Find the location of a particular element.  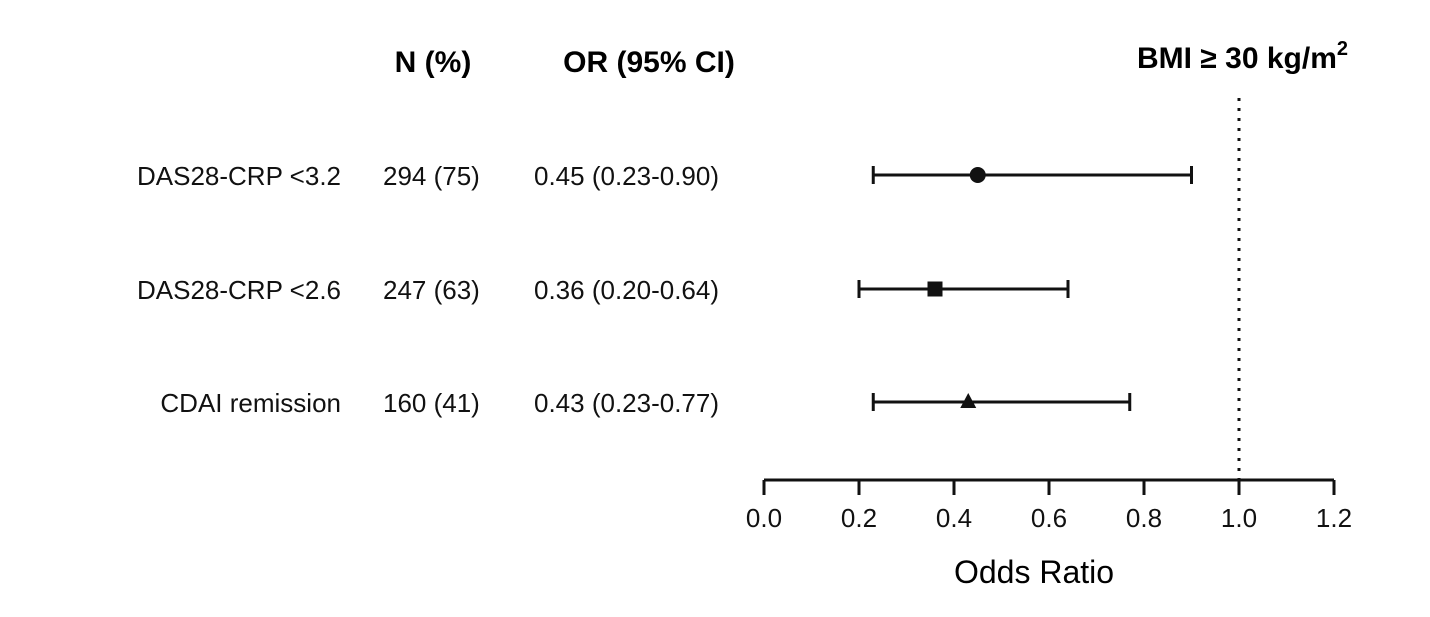

column-header-or: OR (95% CI) is located at coordinates (649, 62).